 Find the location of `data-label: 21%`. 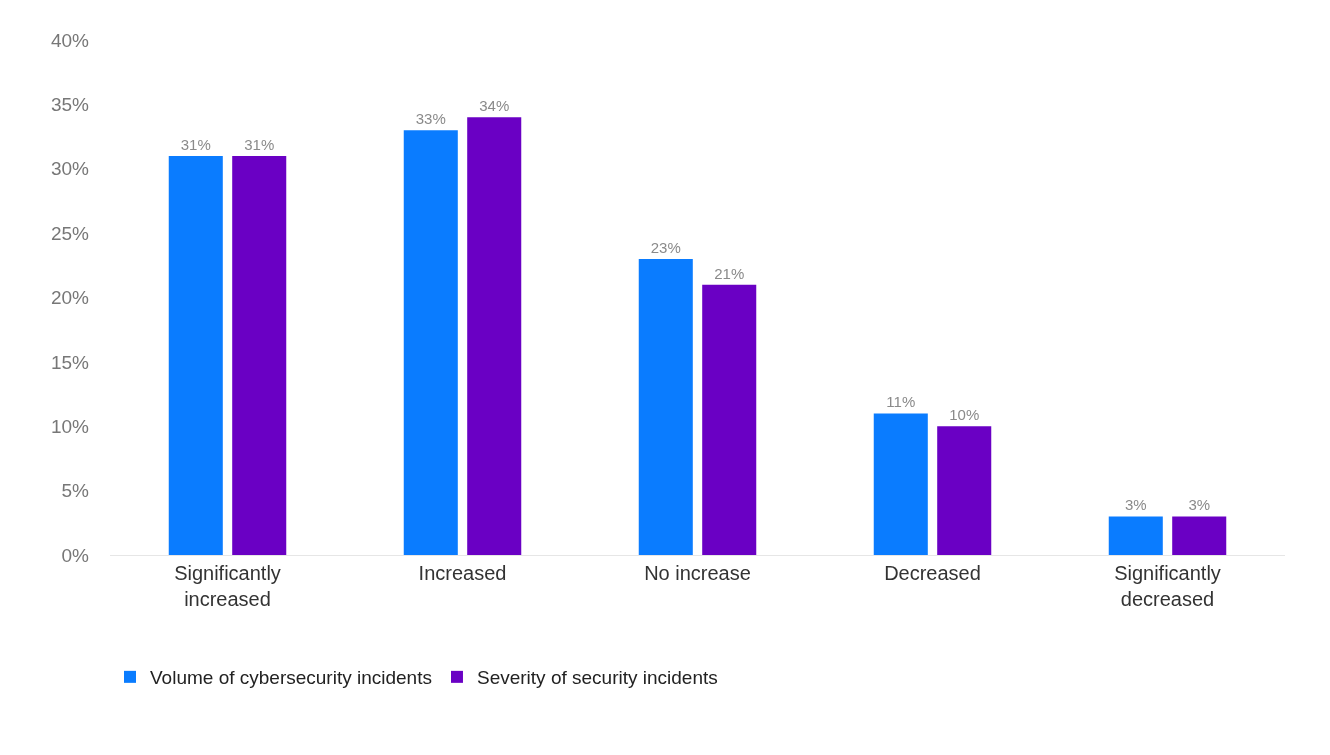

data-label: 21% is located at coordinates (729, 273).